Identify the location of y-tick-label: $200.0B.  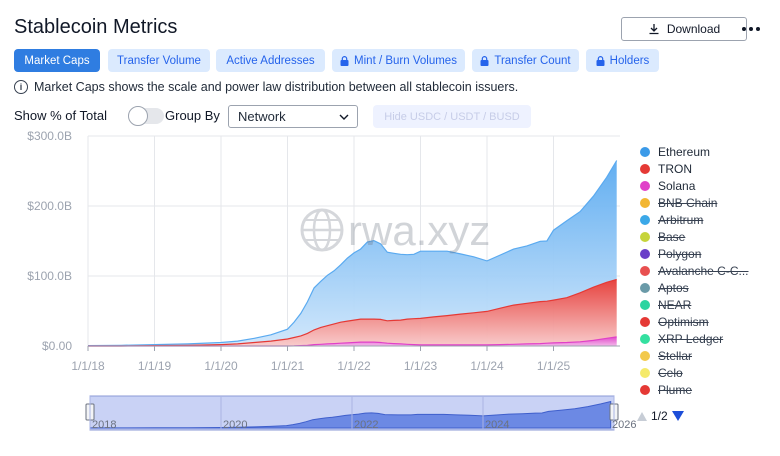
(49, 206).